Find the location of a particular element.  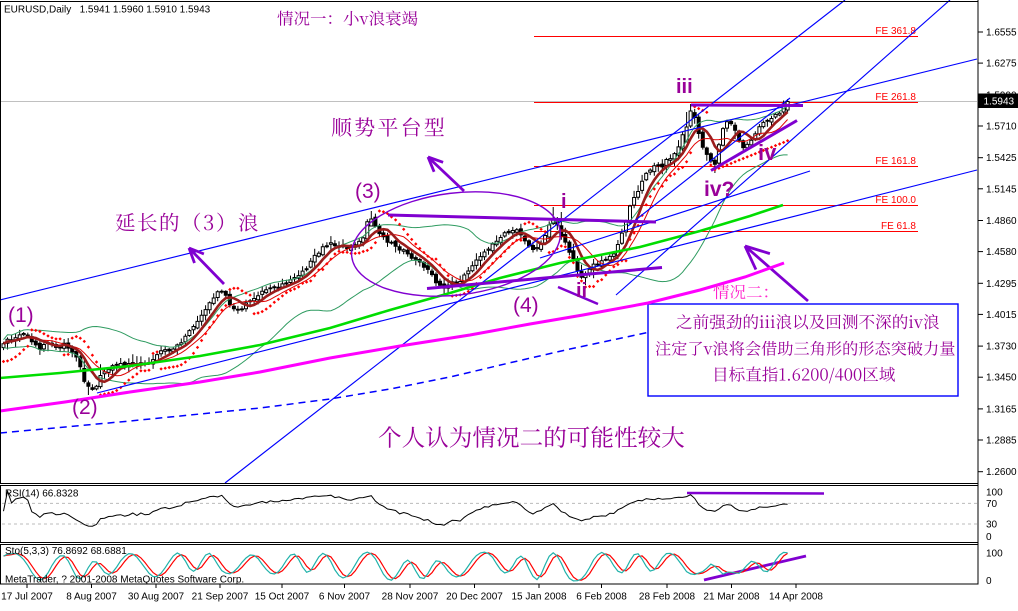

svg-text: 1.6555 is located at coordinates (1001, 33).